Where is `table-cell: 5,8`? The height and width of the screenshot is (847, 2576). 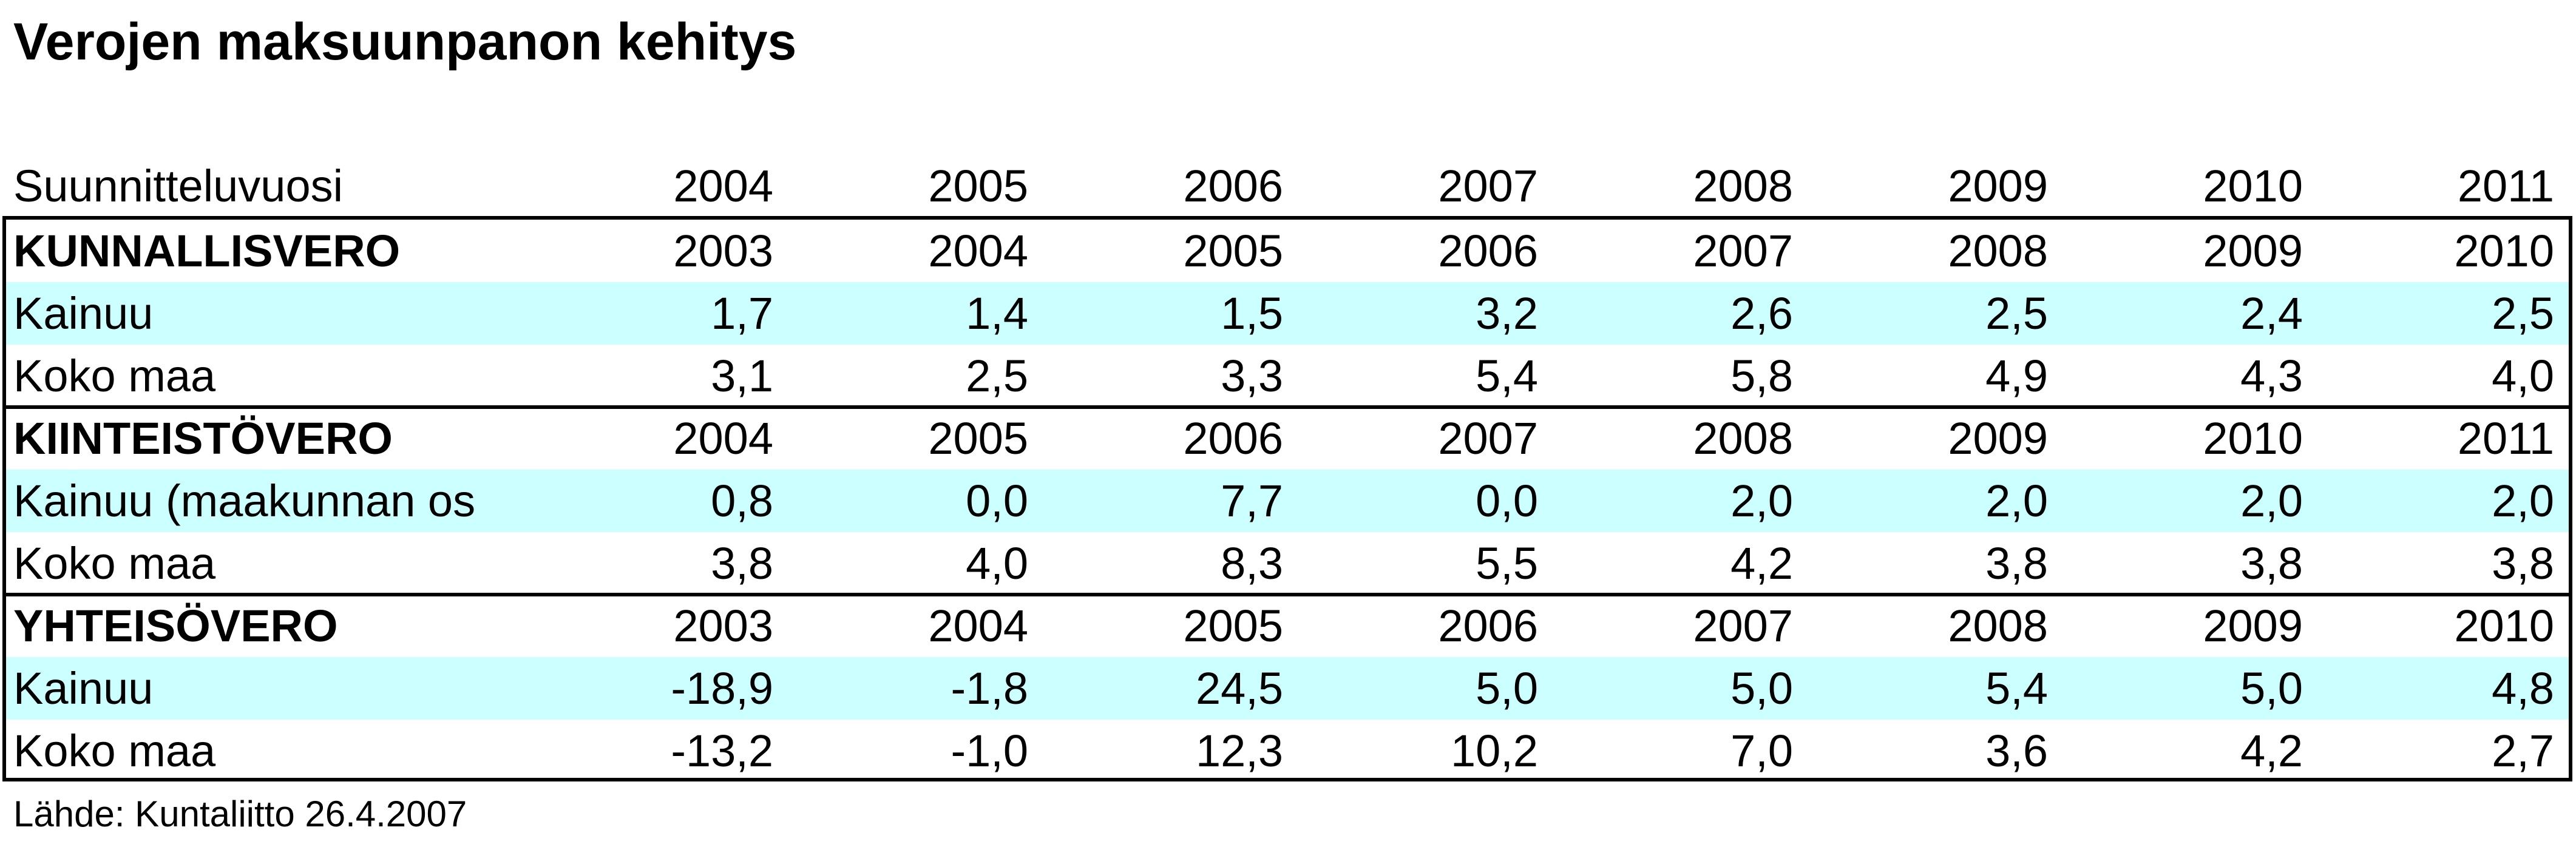 table-cell: 5,8 is located at coordinates (1762, 376).